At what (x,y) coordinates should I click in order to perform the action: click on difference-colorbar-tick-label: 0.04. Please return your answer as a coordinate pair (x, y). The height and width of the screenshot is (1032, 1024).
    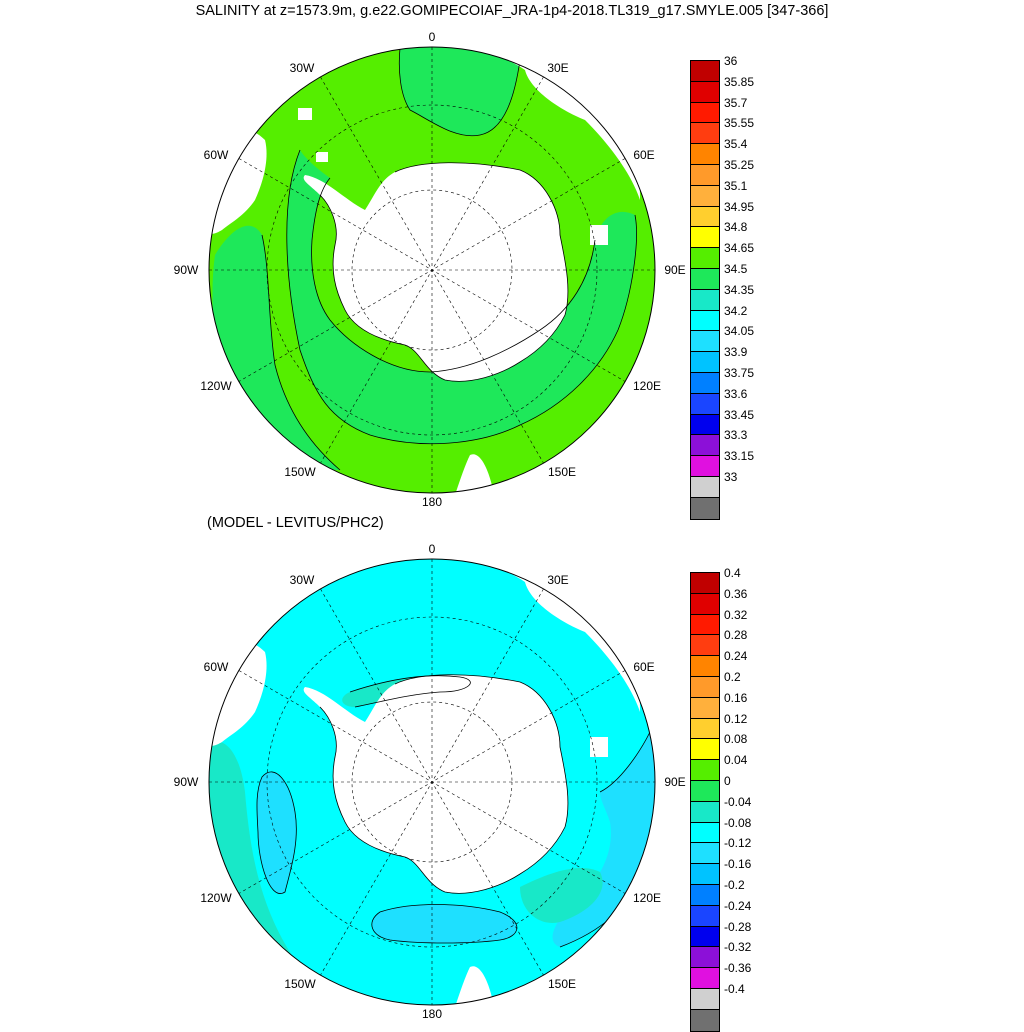
    Looking at the image, I should click on (736, 760).